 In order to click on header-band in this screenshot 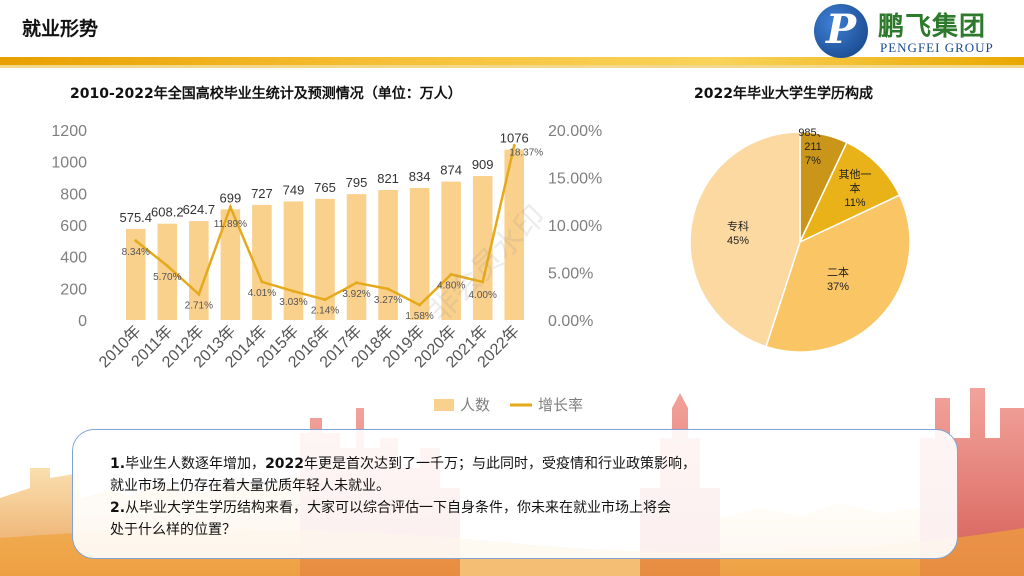, I will do `click(512, 61)`.